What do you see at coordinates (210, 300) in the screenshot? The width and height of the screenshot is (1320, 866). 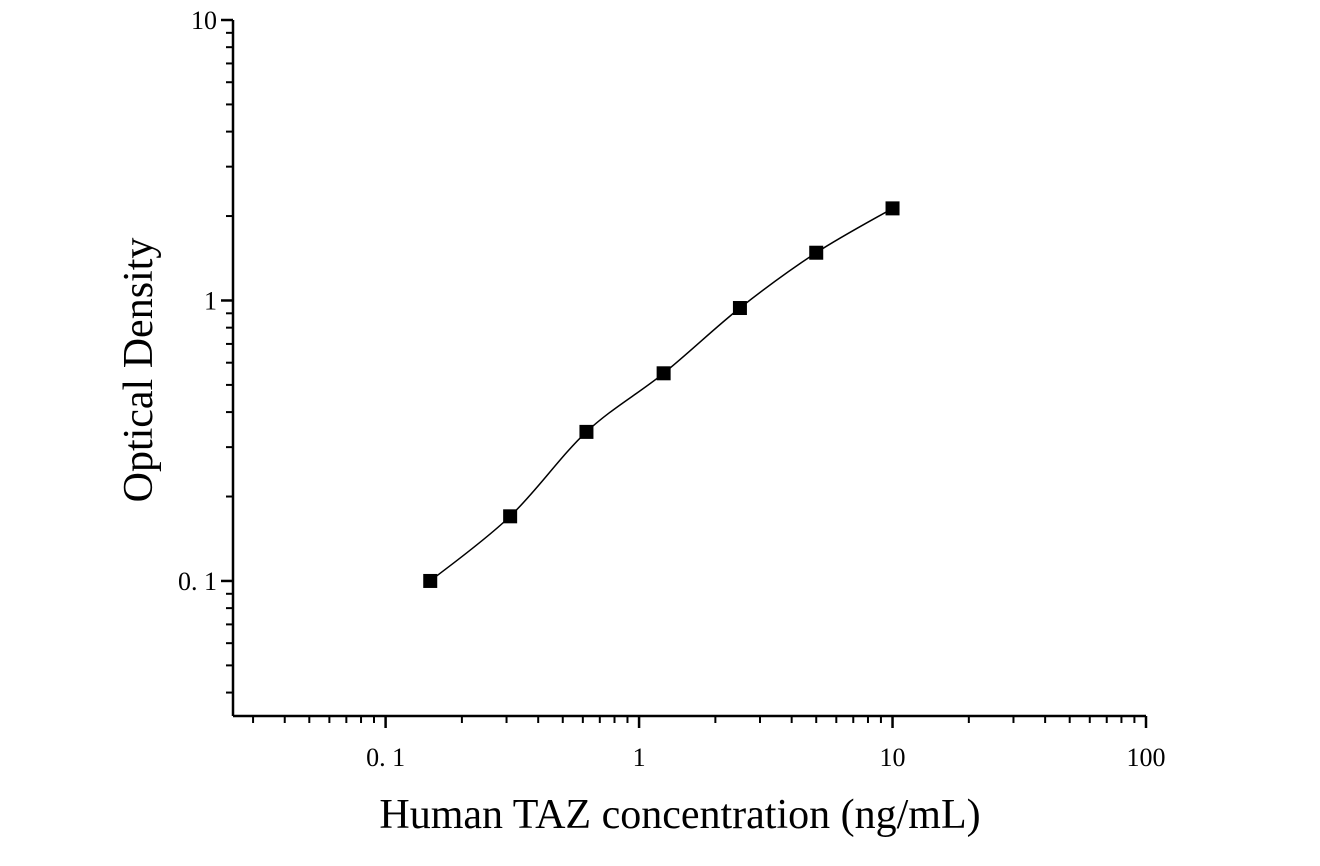 I see `y-tick-label: 1` at bounding box center [210, 300].